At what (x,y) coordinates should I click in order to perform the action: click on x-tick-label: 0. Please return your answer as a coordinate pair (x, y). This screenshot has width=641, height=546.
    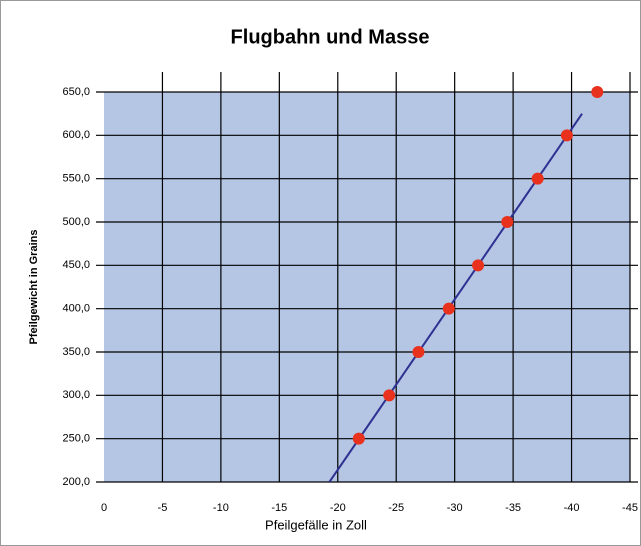
    Looking at the image, I should click on (104, 508).